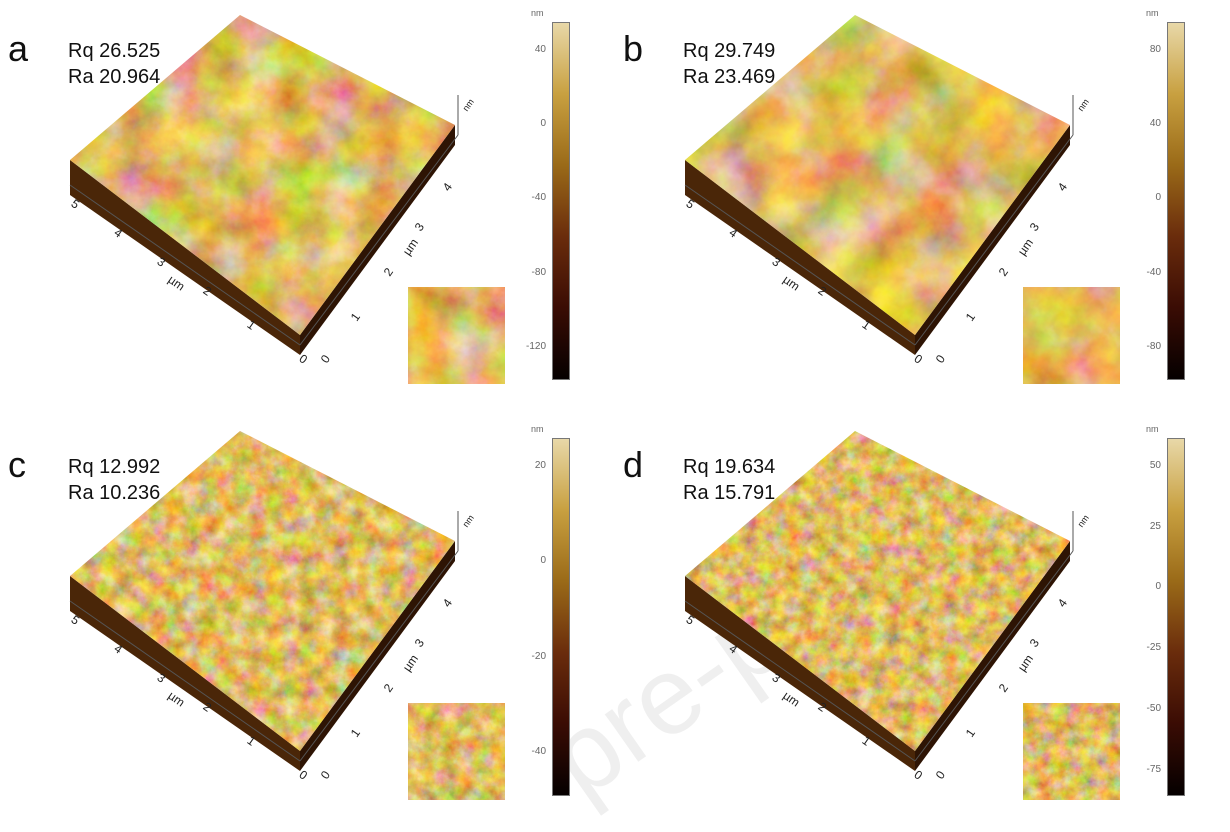 This screenshot has width=1230, height=832. What do you see at coordinates (114, 467) in the screenshot?
I see `rq-value: Rq 12.992` at bounding box center [114, 467].